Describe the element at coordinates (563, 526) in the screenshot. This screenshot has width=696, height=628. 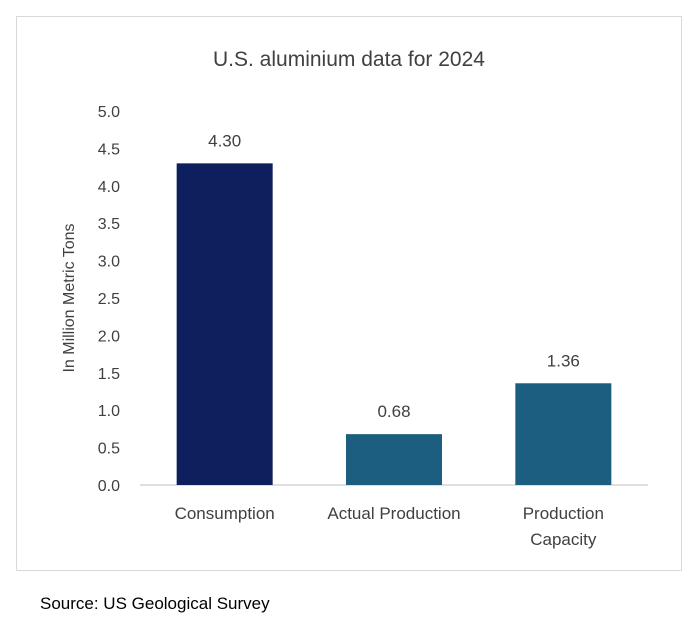
I see `x-tick-label: Production Capacity` at that location.